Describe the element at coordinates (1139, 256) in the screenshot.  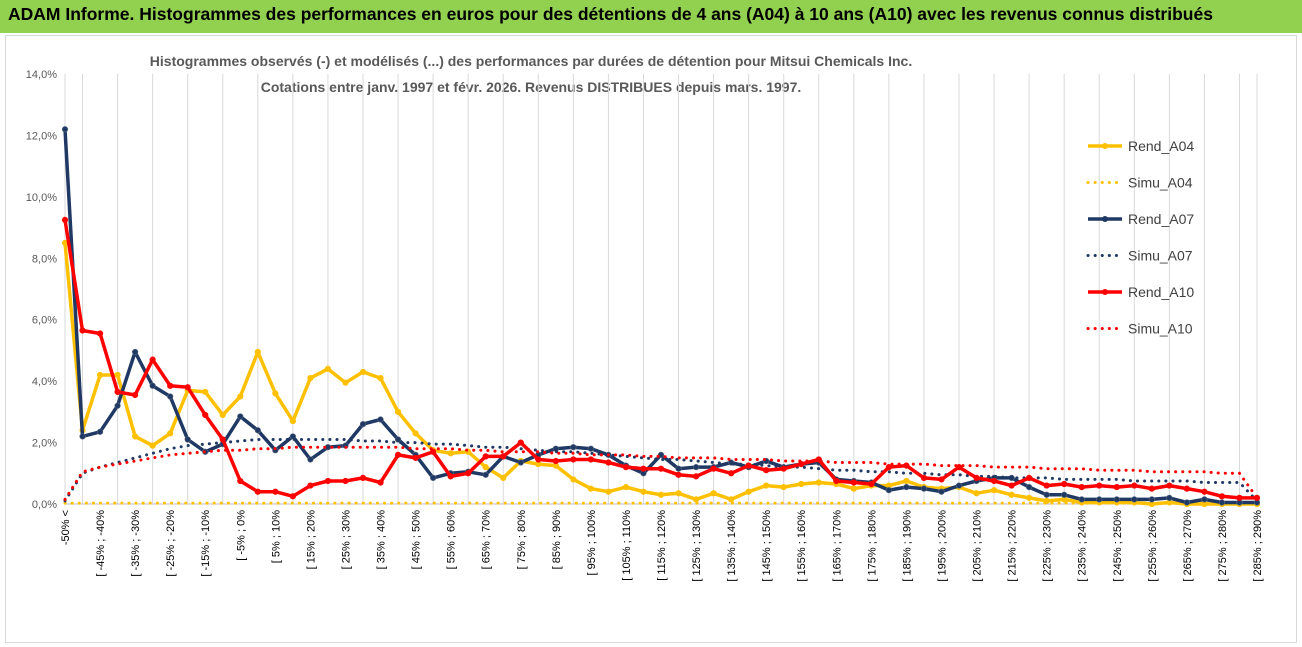
I see `legend-item-simu-a07: Simu_A07` at that location.